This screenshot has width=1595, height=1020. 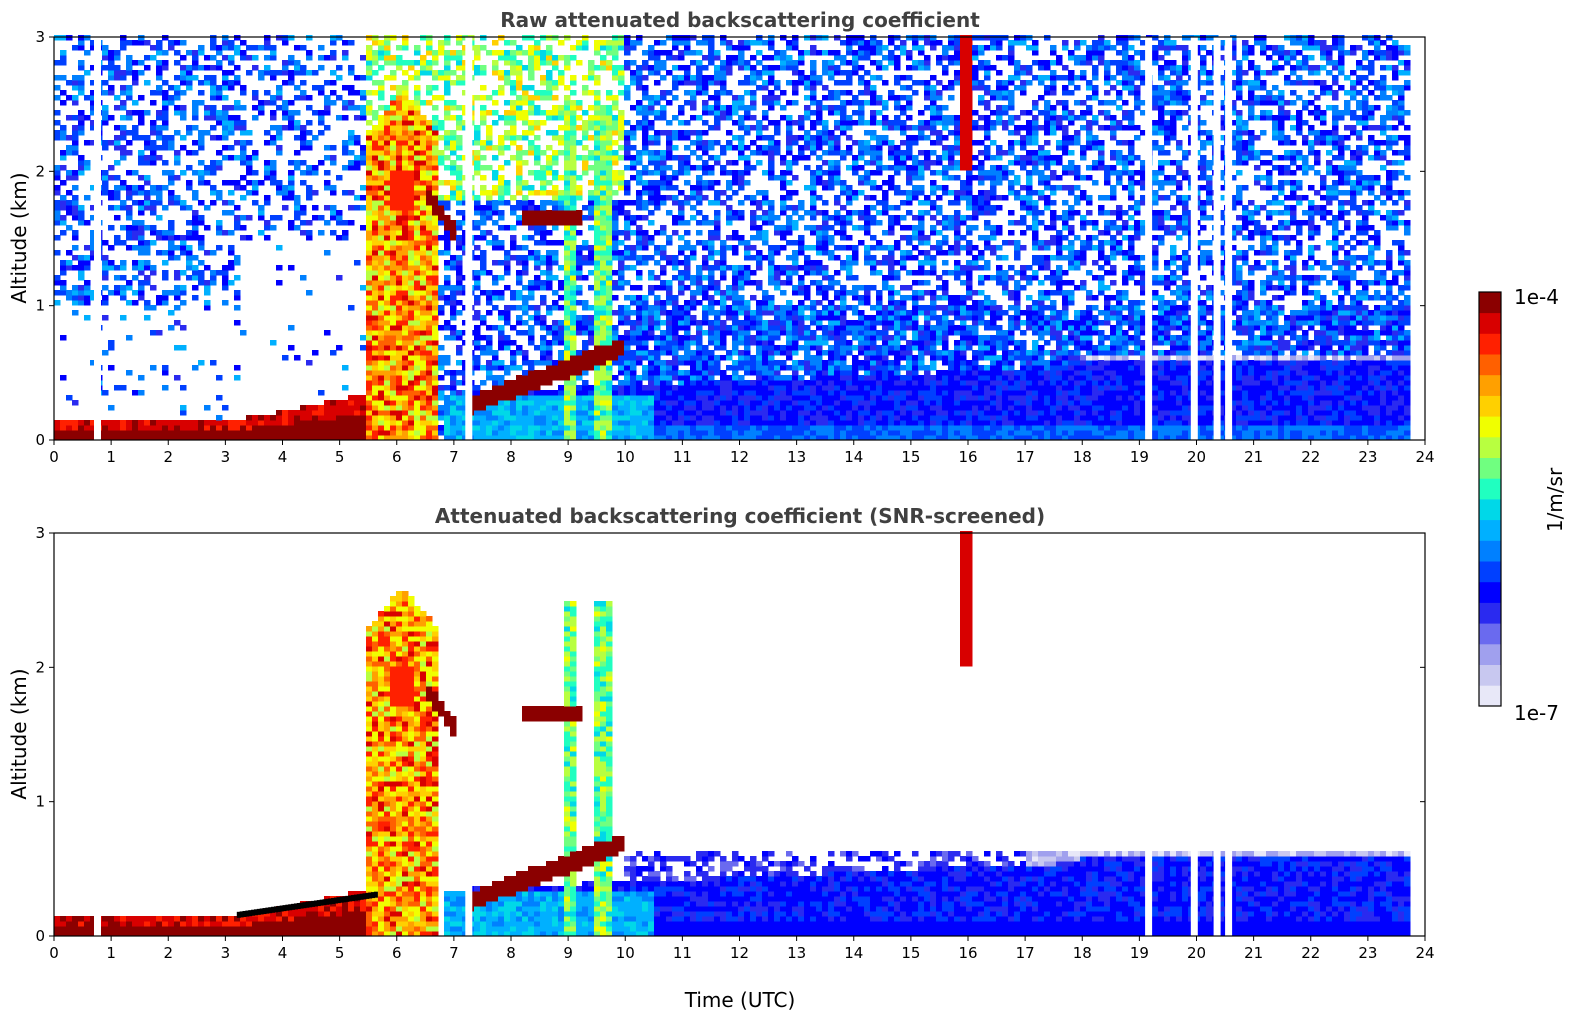 What do you see at coordinates (19, 733) in the screenshot?
I see `panel2-ylabel: Altitude (km)` at bounding box center [19, 733].